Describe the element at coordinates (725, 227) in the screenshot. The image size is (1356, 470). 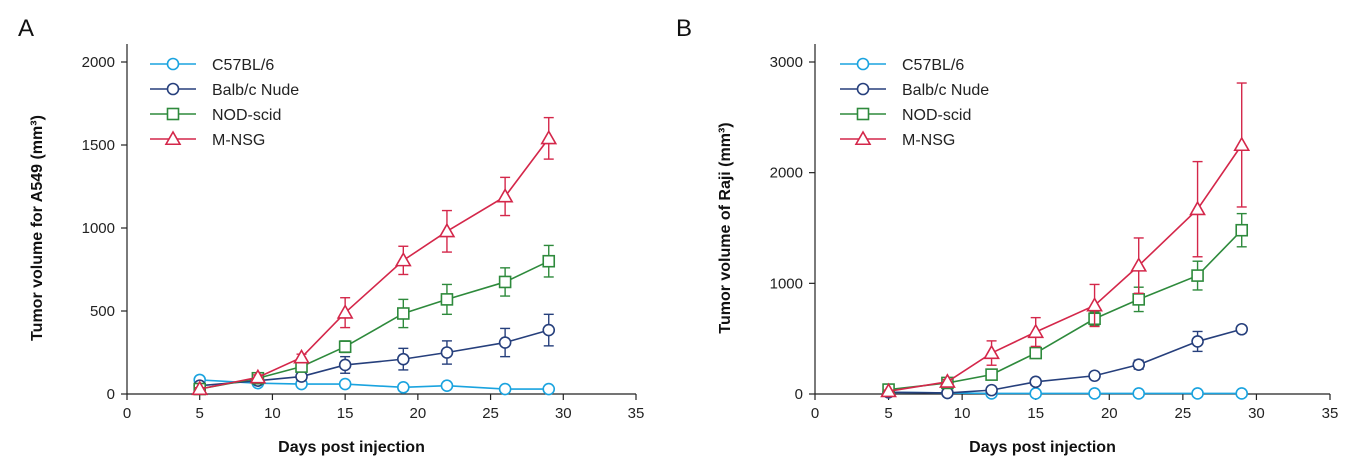
I see `panel-b-y-axis-title: Tumor volume of Raji (mm³)` at that location.